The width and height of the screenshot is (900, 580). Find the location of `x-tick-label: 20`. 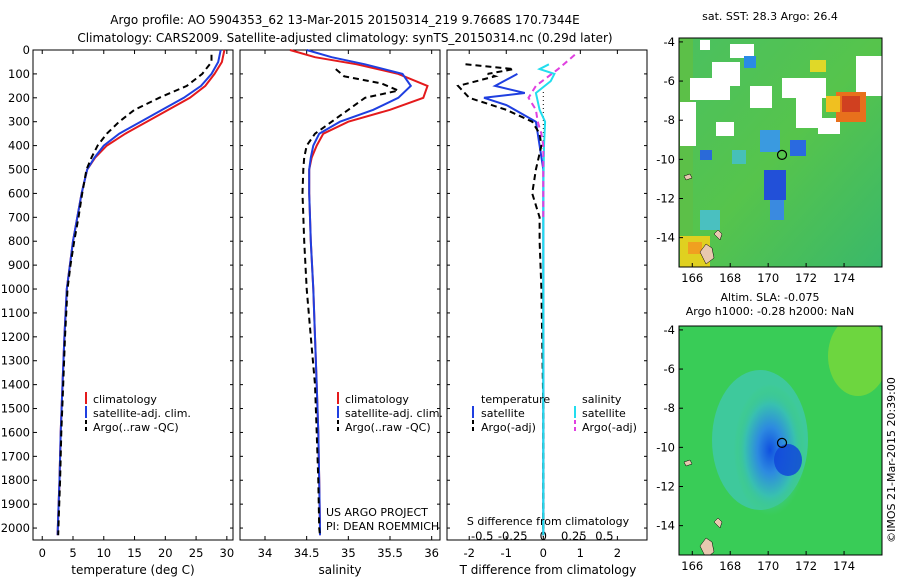

x-tick-label: 20 is located at coordinates (165, 553).